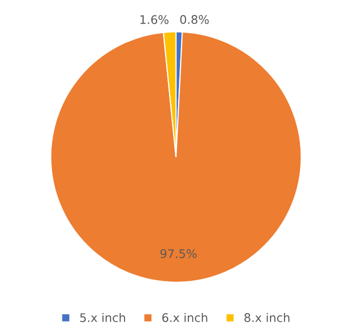  What do you see at coordinates (185, 317) in the screenshot?
I see `legend-label: 6.x inch` at bounding box center [185, 317].